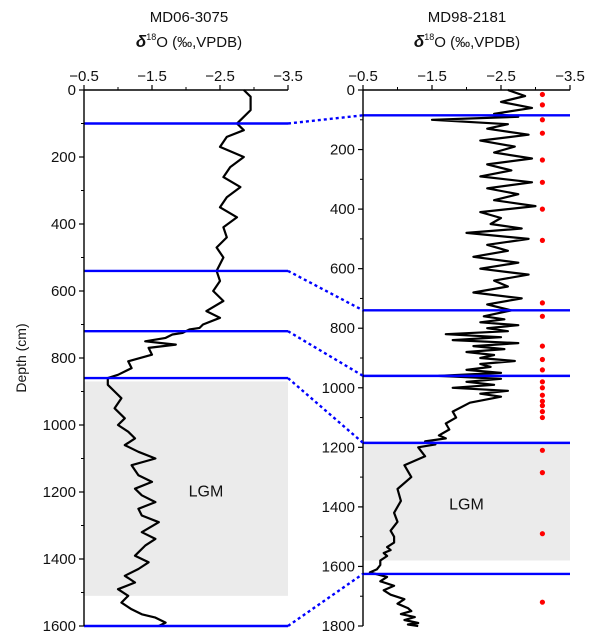 Image resolution: width=601 pixels, height=635 pixels. I want to click on left-lgm-label: LGM, so click(206, 492).